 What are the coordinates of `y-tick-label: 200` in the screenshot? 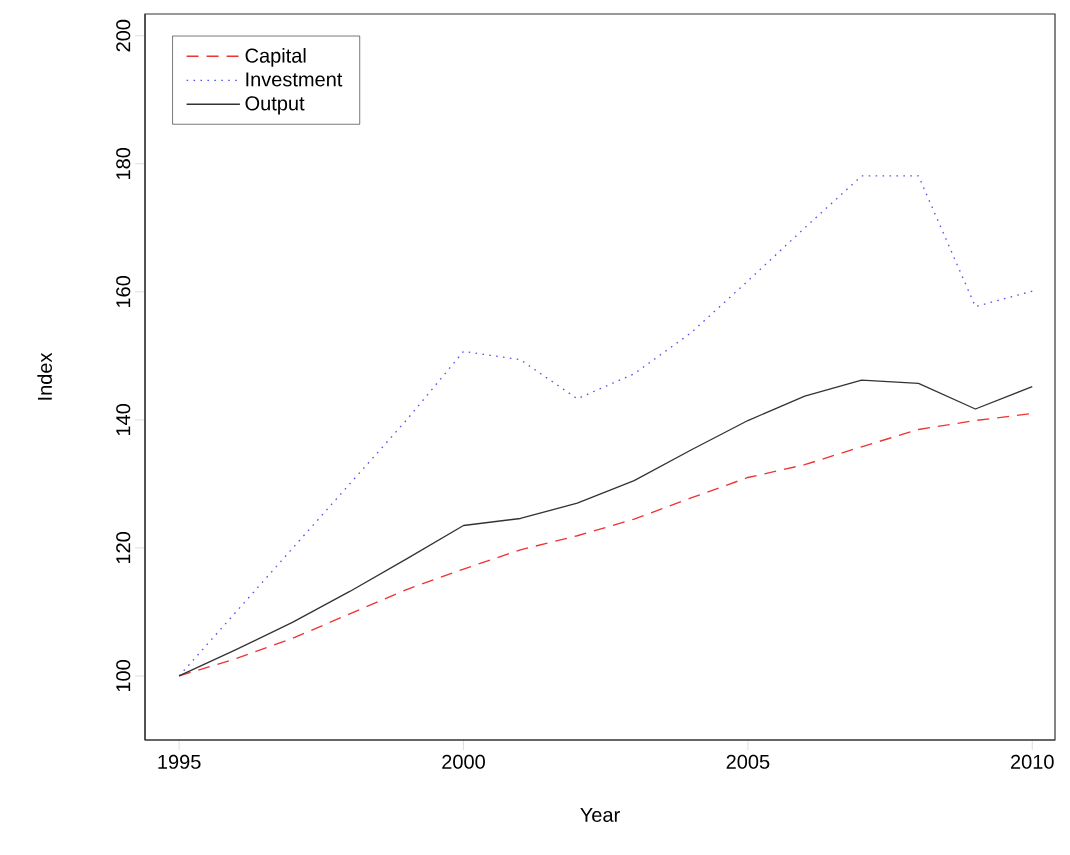 It's located at (123, 35).